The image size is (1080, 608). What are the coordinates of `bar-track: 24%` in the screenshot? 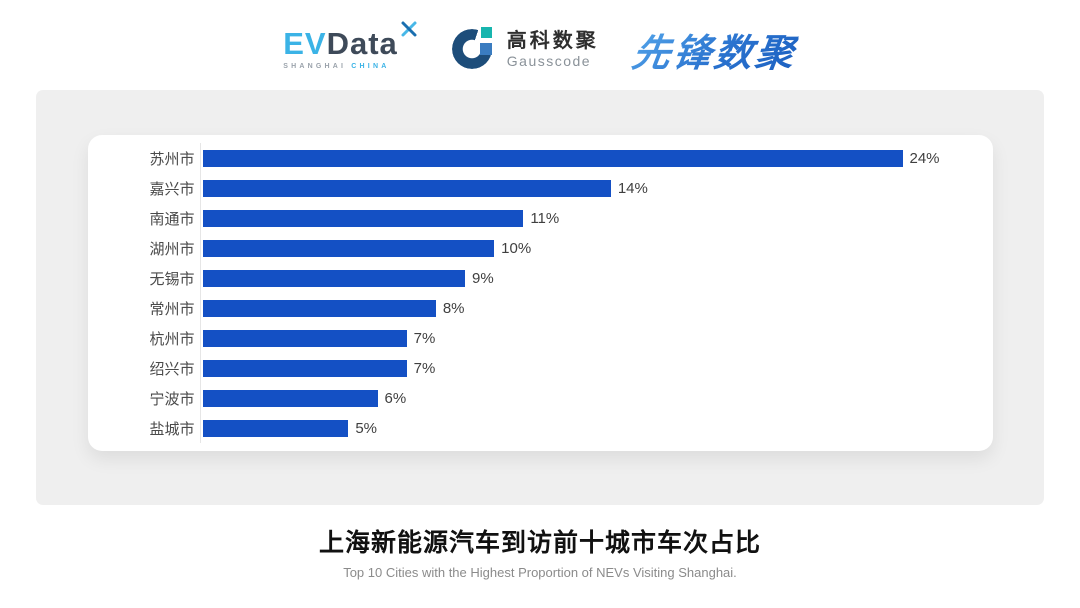 It's located at (596, 158).